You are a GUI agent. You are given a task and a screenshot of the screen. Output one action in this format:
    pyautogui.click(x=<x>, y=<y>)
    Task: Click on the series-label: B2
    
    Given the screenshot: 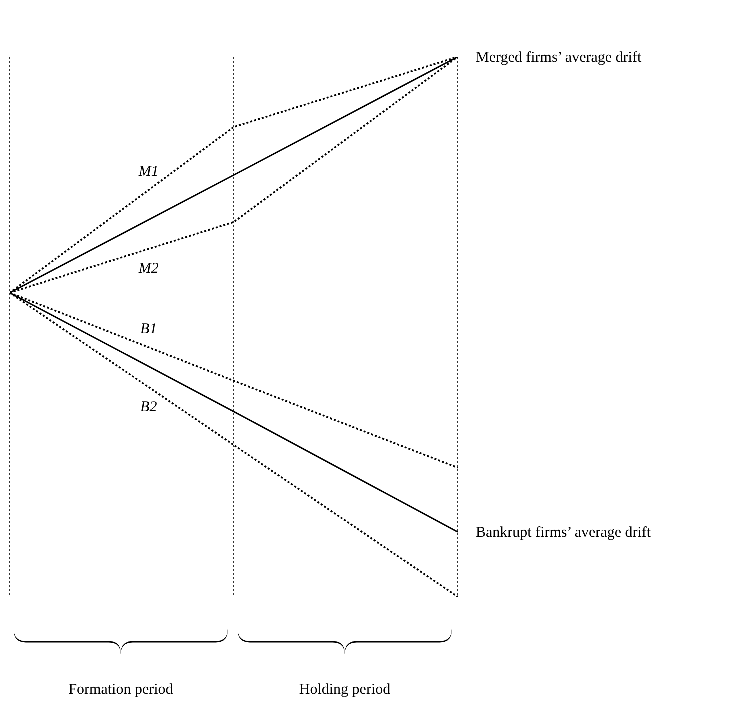 What is the action you would take?
    pyautogui.click(x=149, y=407)
    